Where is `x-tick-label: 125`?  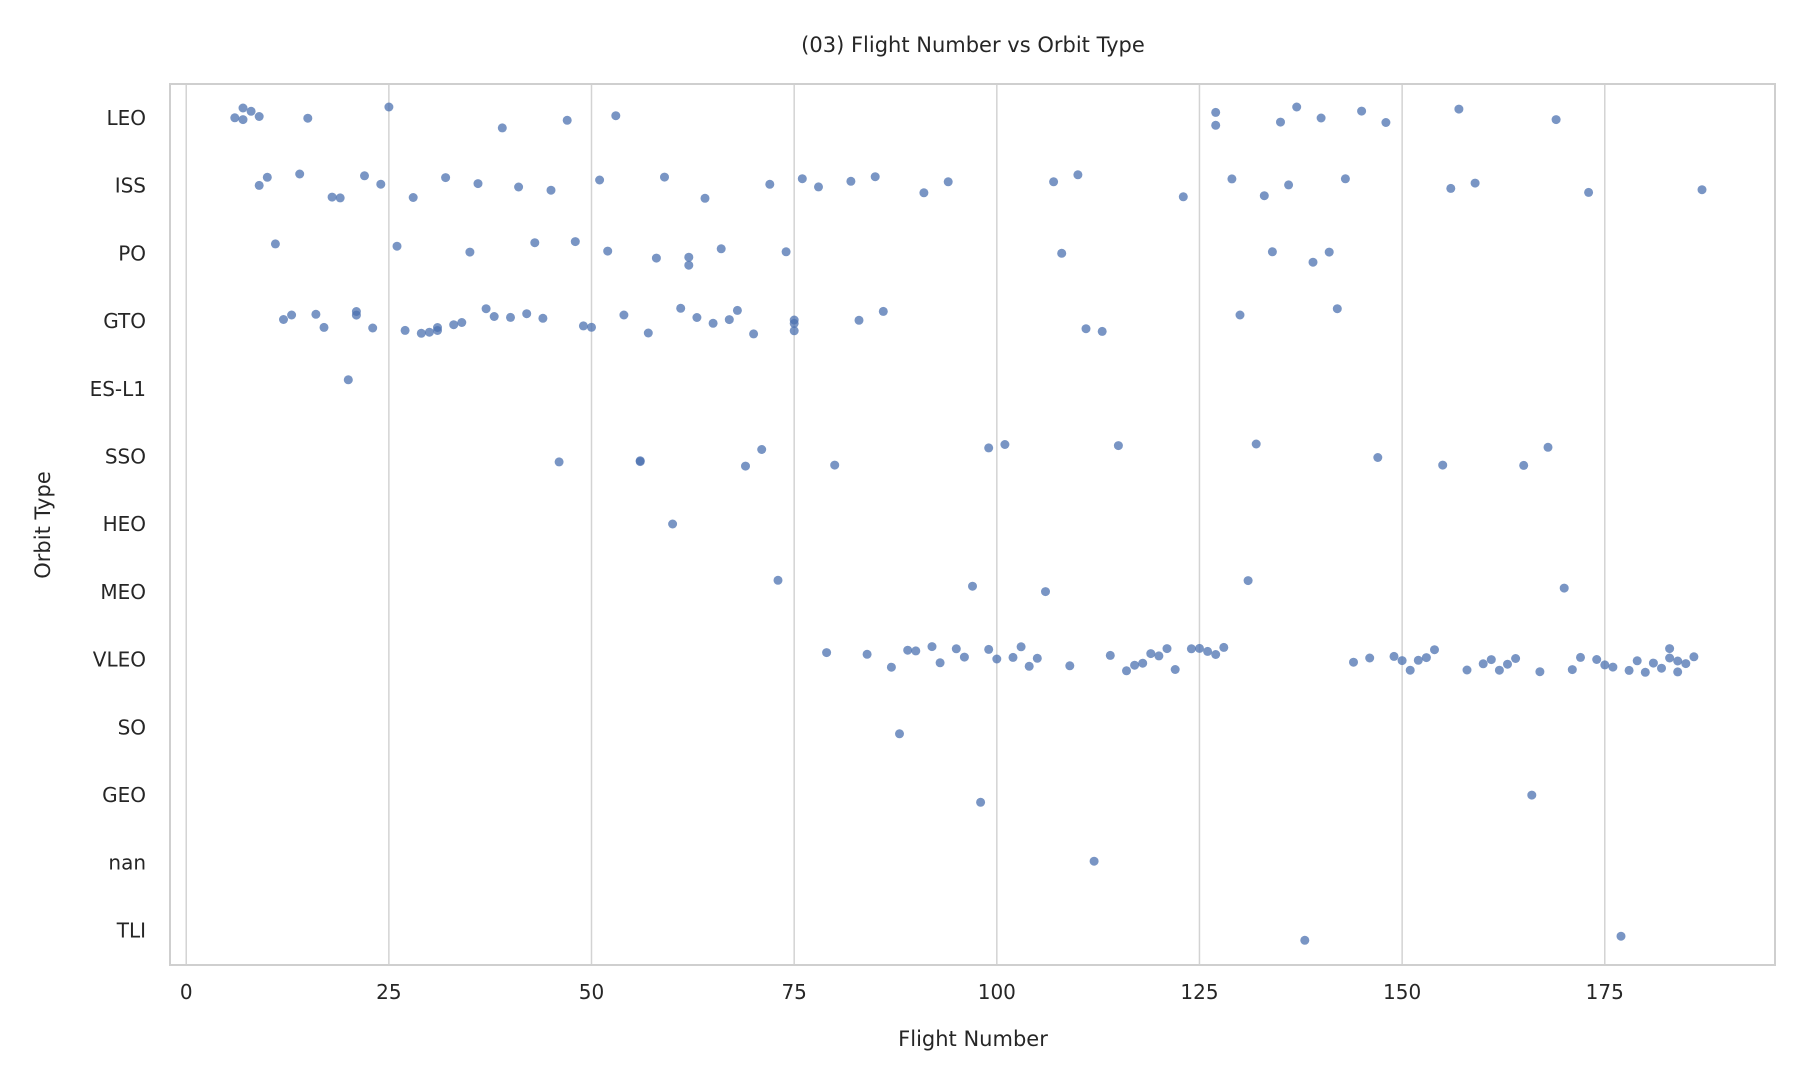 x-tick-label: 125 is located at coordinates (1199, 992).